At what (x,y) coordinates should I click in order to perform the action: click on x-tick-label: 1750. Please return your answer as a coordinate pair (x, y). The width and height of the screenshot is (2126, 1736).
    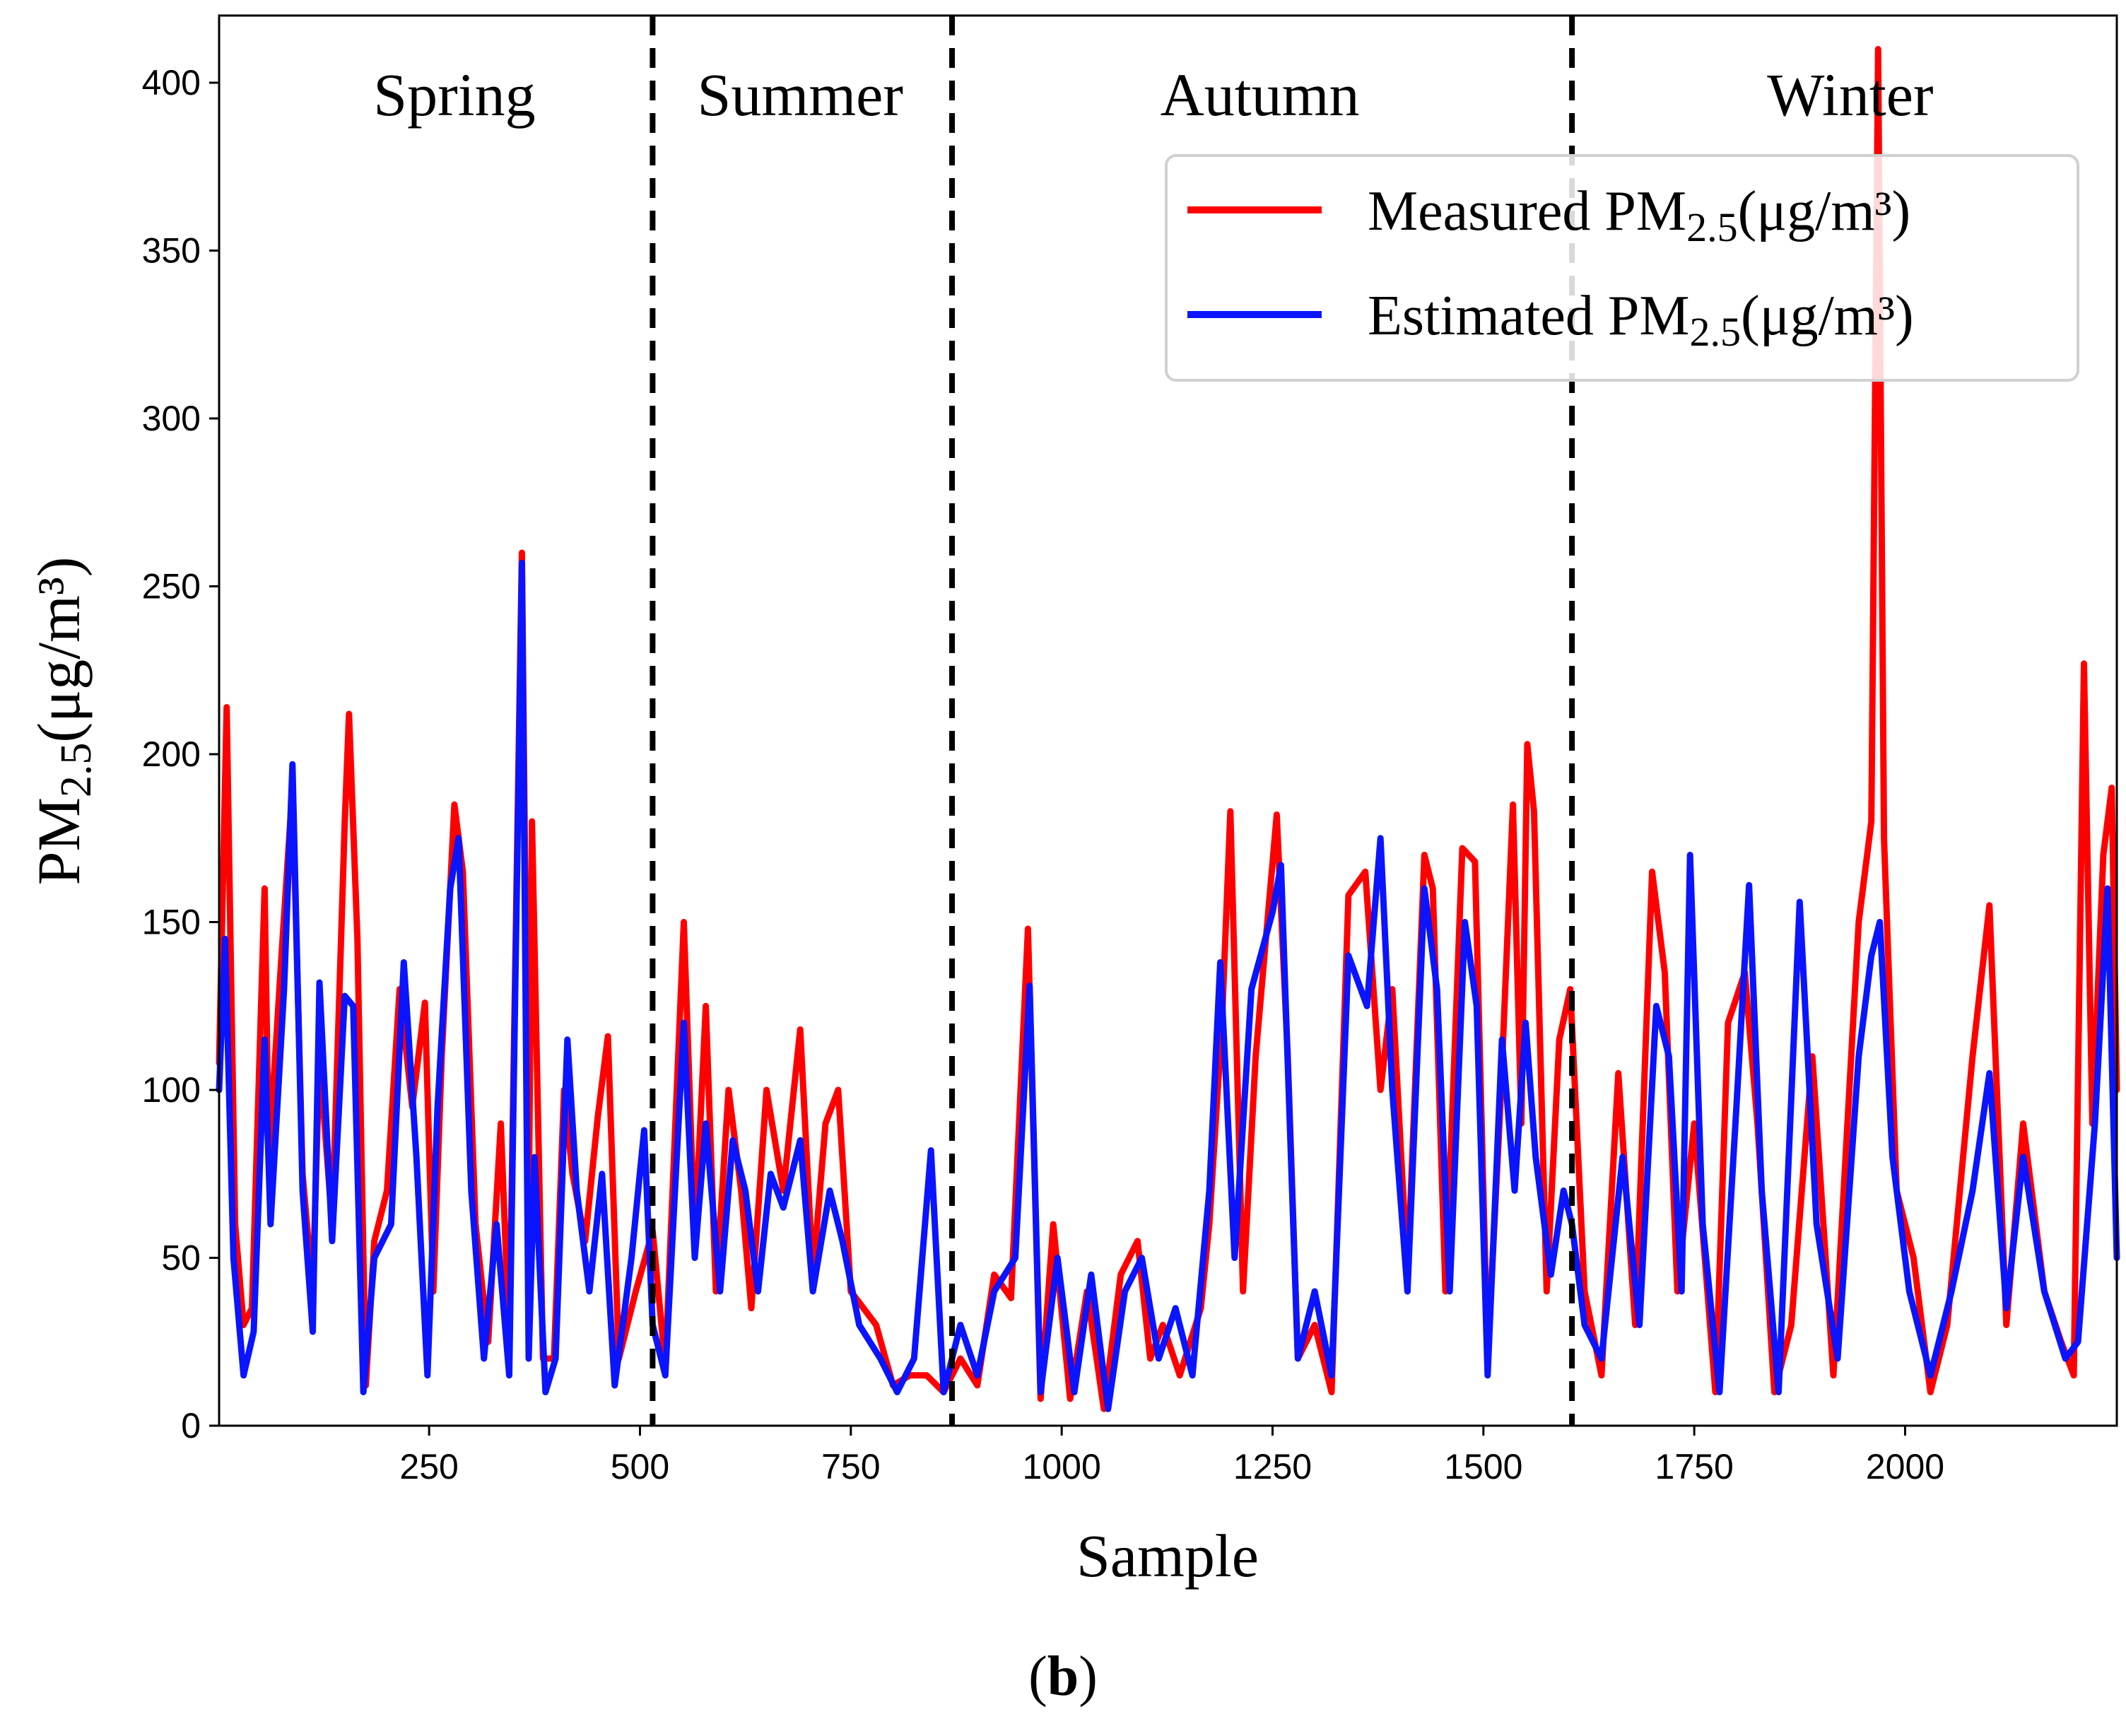
    Looking at the image, I should click on (1694, 1466).